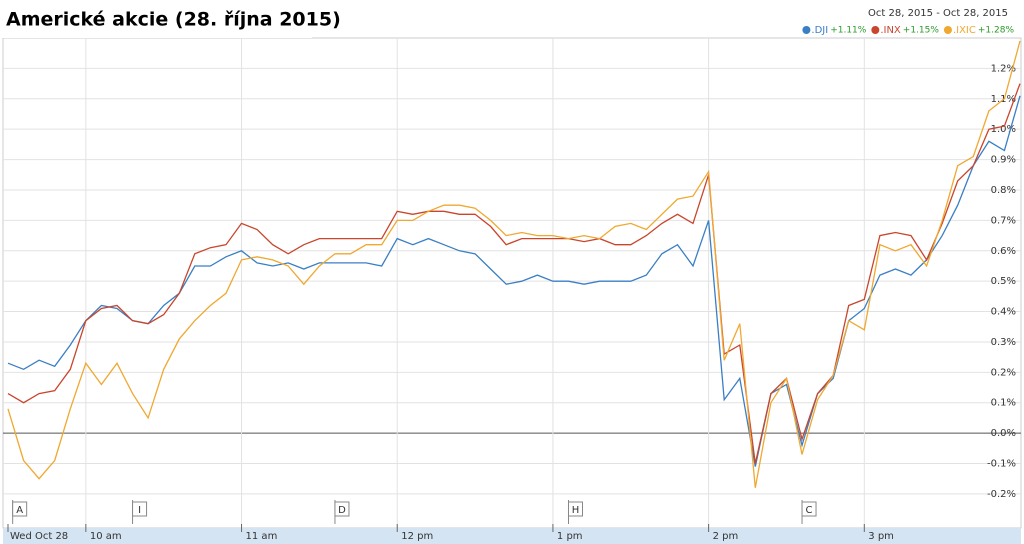 This screenshot has width=1024, height=544. What do you see at coordinates (848, 31) in the screenshot?
I see `legend-change: +1.11%` at bounding box center [848, 31].